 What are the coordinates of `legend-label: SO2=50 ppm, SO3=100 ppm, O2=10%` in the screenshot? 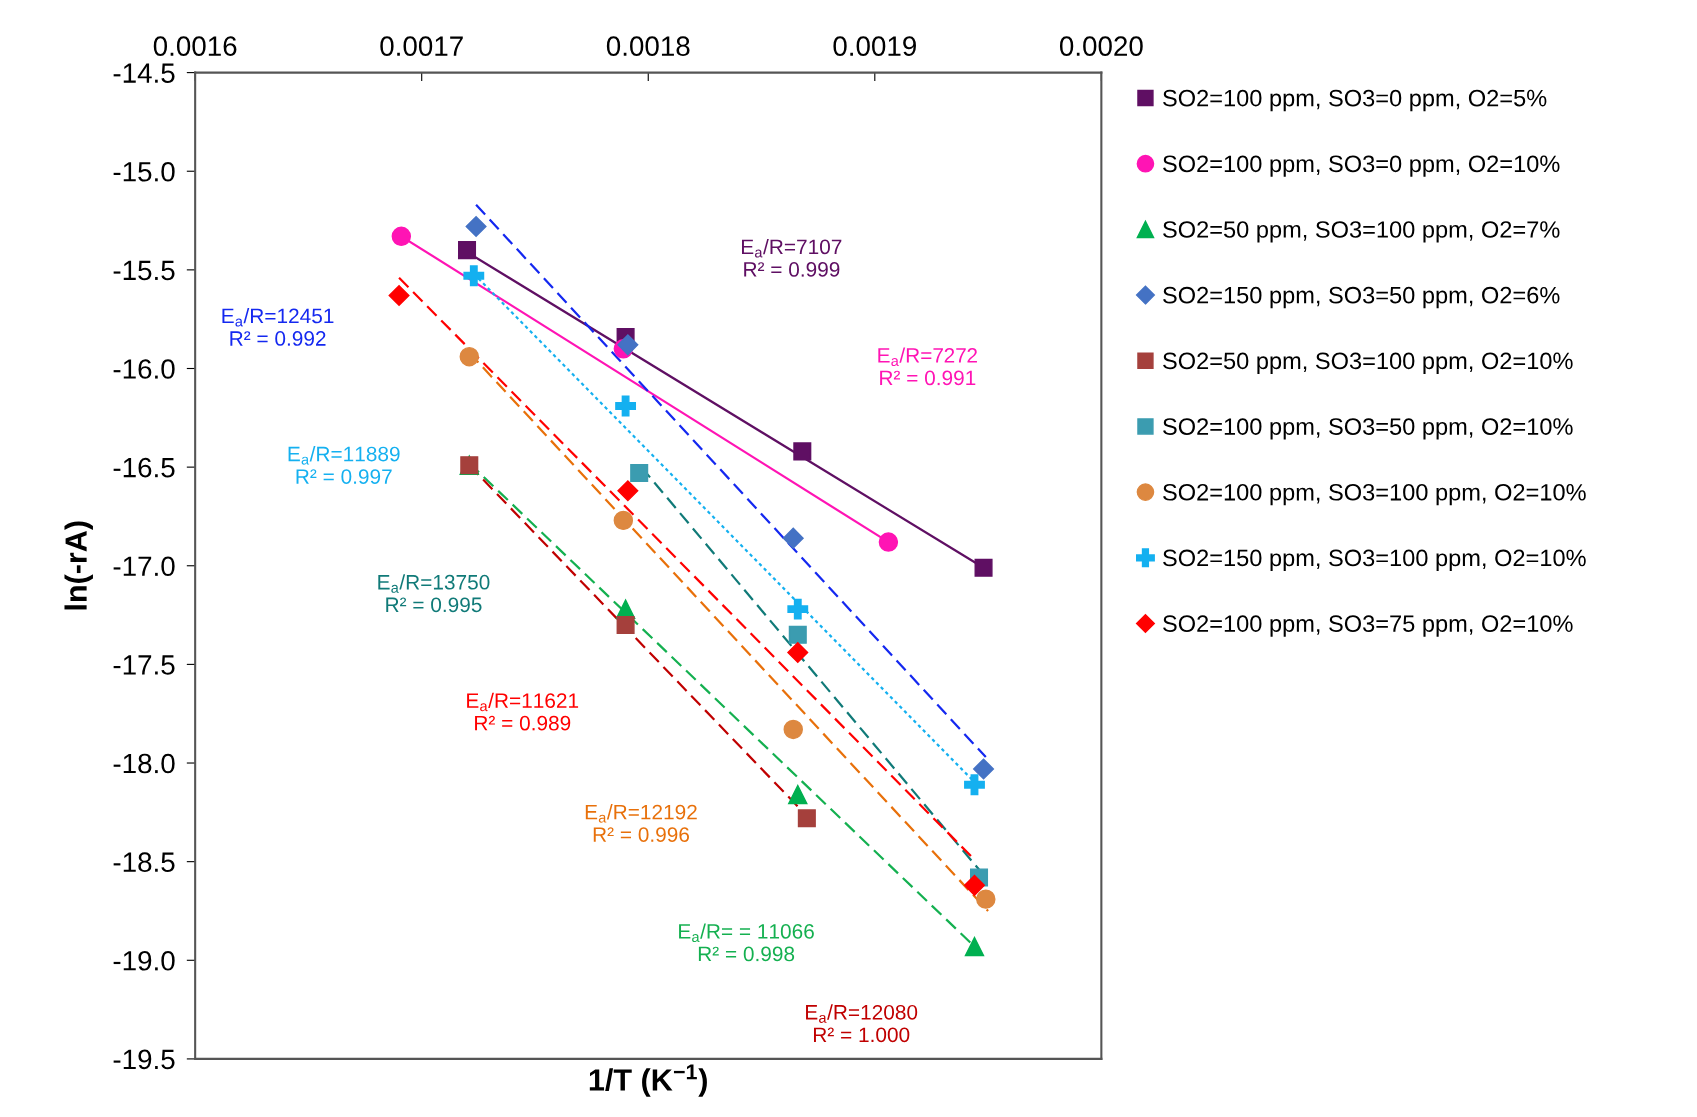 It's located at (1368, 363).